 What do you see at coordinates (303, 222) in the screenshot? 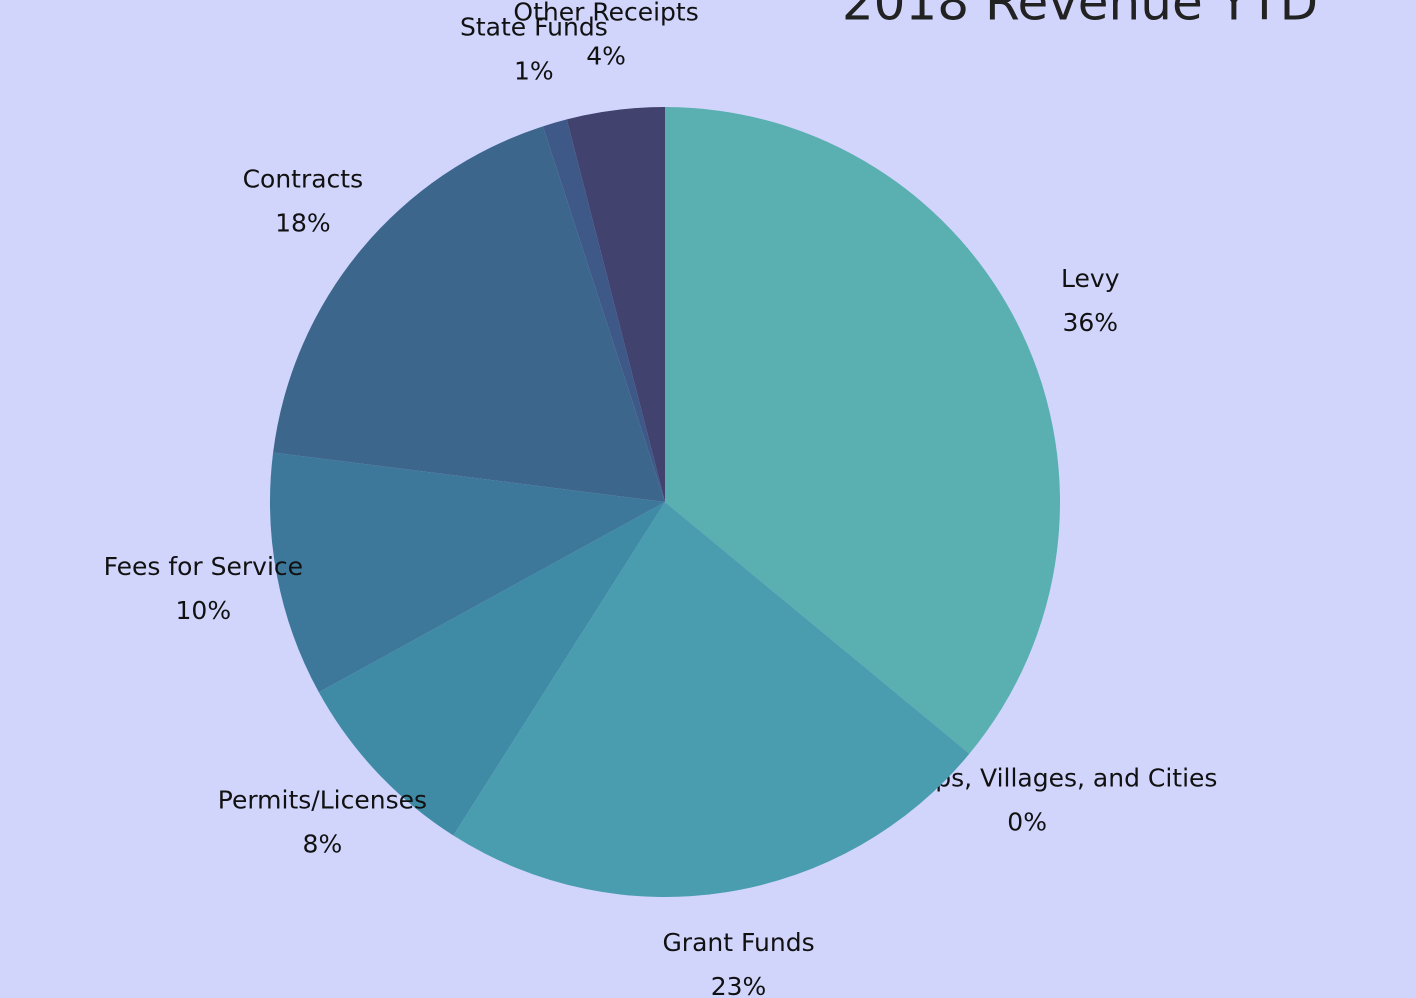
I see `slice-value-label: 18%` at bounding box center [303, 222].